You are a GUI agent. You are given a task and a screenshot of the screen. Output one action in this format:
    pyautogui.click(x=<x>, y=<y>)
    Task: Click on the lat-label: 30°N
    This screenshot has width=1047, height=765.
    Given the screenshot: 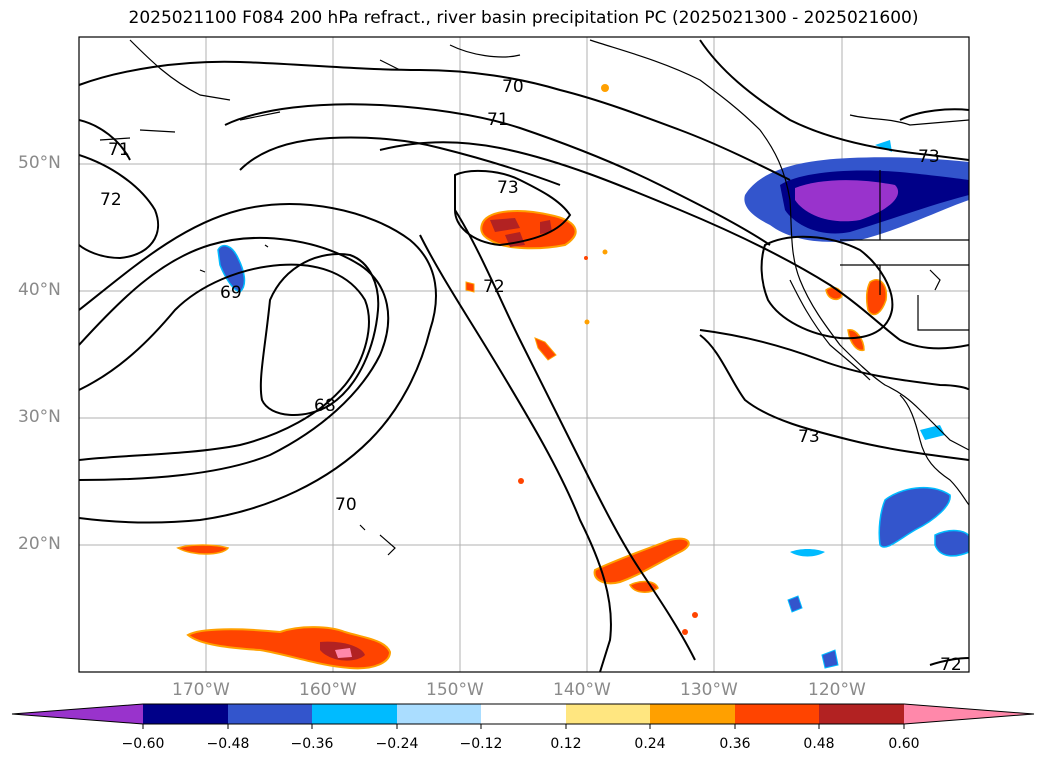 What is the action you would take?
    pyautogui.click(x=39, y=417)
    